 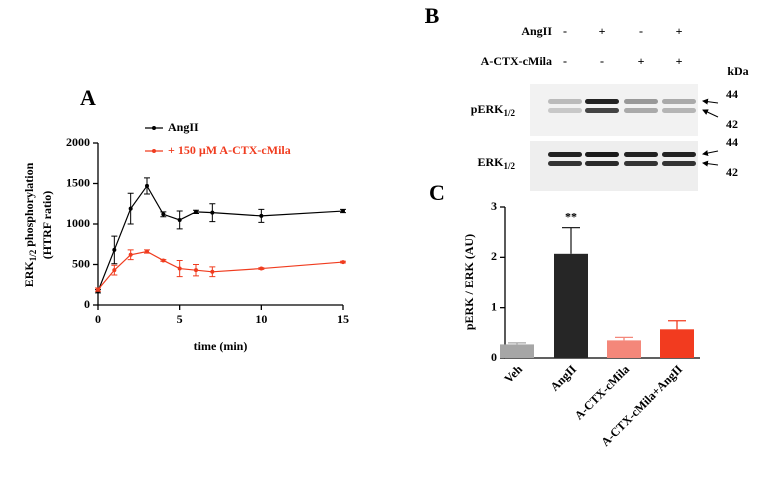 What do you see at coordinates (81, 263) in the screenshot?
I see `y-tick-label: 500` at bounding box center [81, 263].